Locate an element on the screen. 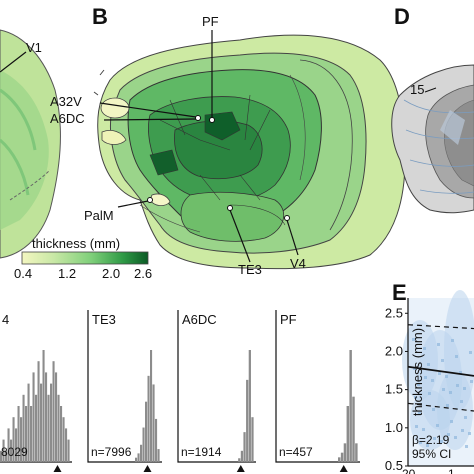 The height and width of the screenshot is (474, 474). scatter-x-tick-label: 1 is located at coordinates (451, 470).